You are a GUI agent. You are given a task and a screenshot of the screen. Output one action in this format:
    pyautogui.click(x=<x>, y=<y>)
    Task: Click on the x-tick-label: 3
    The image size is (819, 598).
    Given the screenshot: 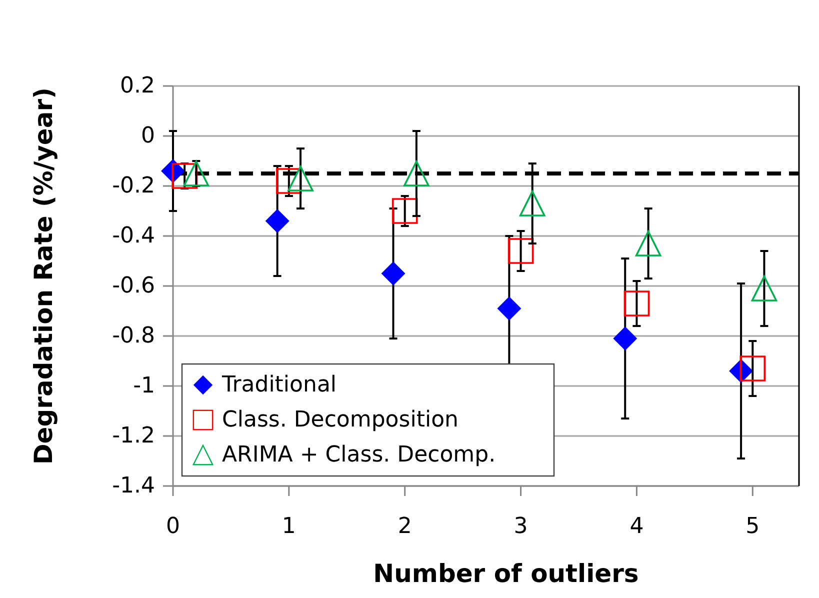 What is the action you would take?
    pyautogui.click(x=521, y=526)
    